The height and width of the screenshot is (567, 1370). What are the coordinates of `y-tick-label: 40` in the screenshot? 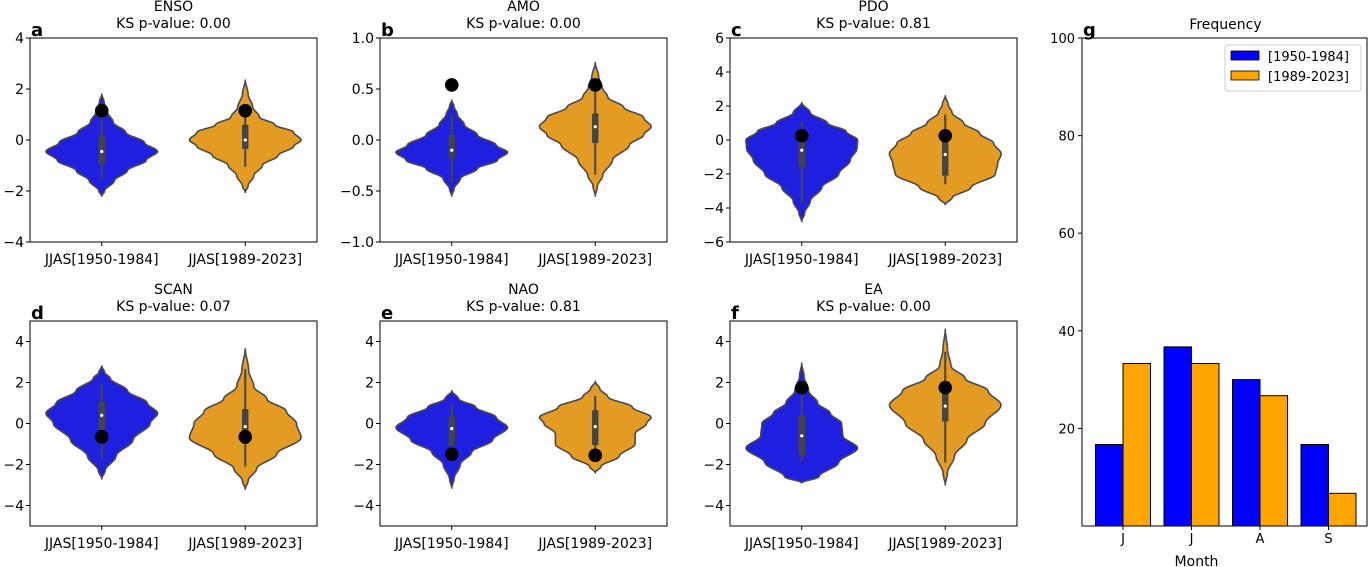 It's located at (1066, 332).